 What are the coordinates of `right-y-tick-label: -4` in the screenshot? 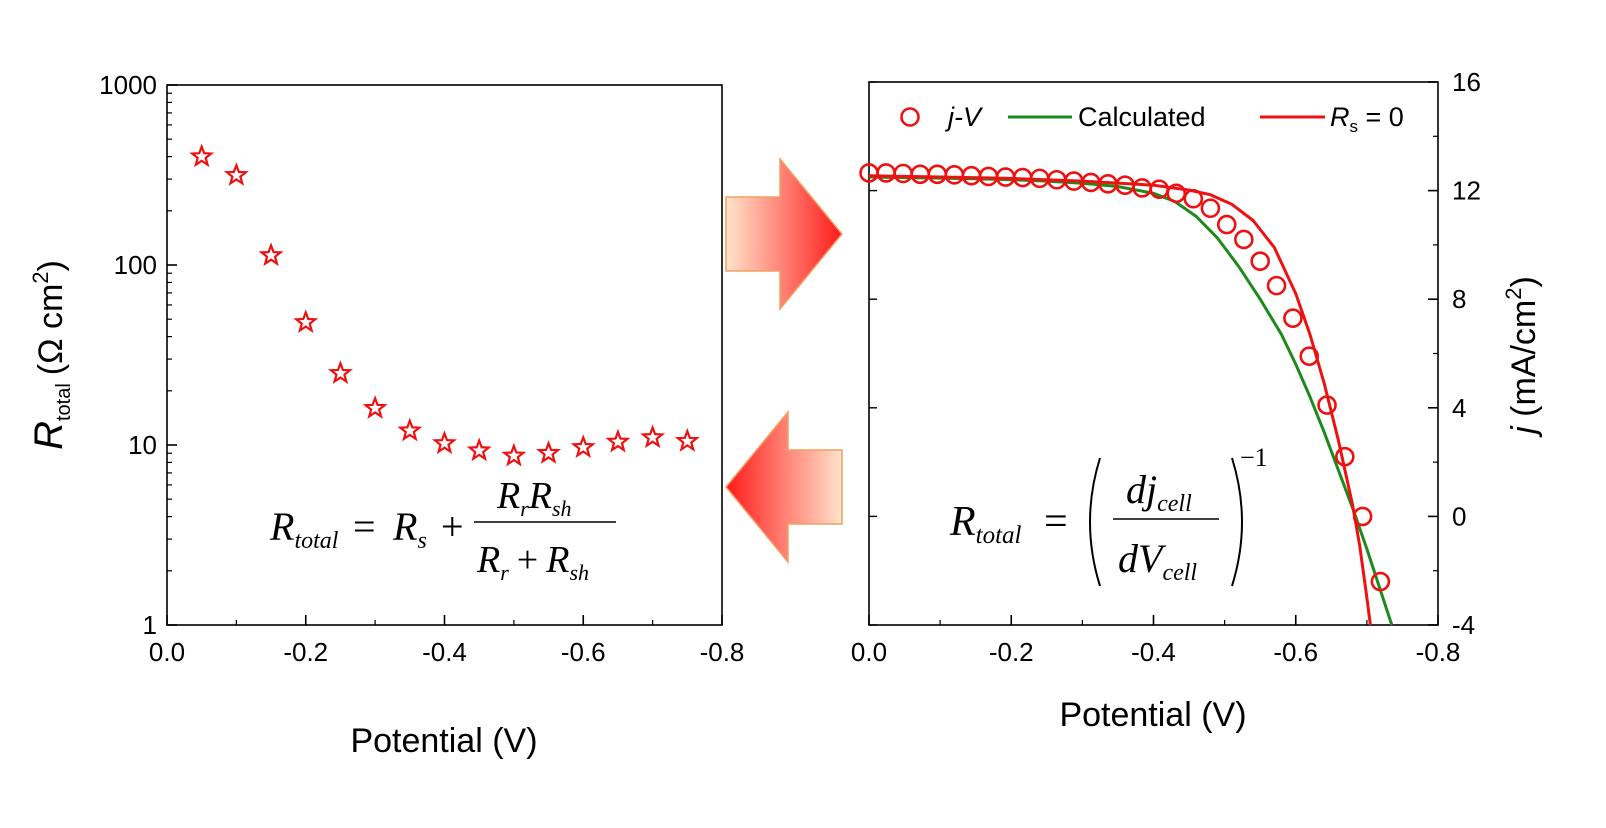 It's located at (1463, 625).